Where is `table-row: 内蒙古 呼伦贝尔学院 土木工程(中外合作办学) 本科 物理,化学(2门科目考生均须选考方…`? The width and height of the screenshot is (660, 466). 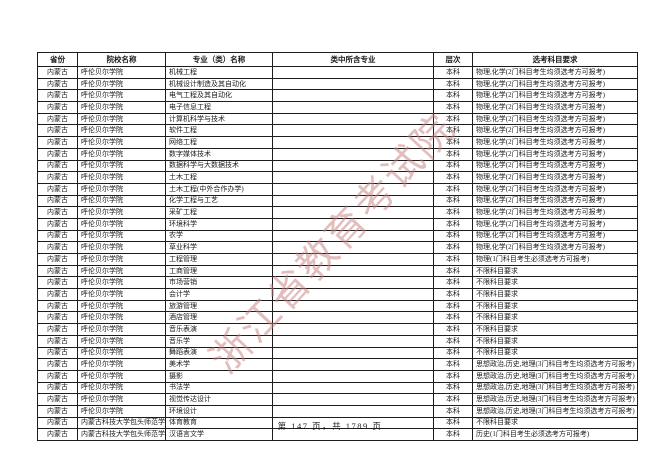 table-row: 内蒙古 呼伦贝尔学院 土木工程(中外合作办学) 本科 物理,化学(2门科目考生均须选考方… is located at coordinates (337, 189).